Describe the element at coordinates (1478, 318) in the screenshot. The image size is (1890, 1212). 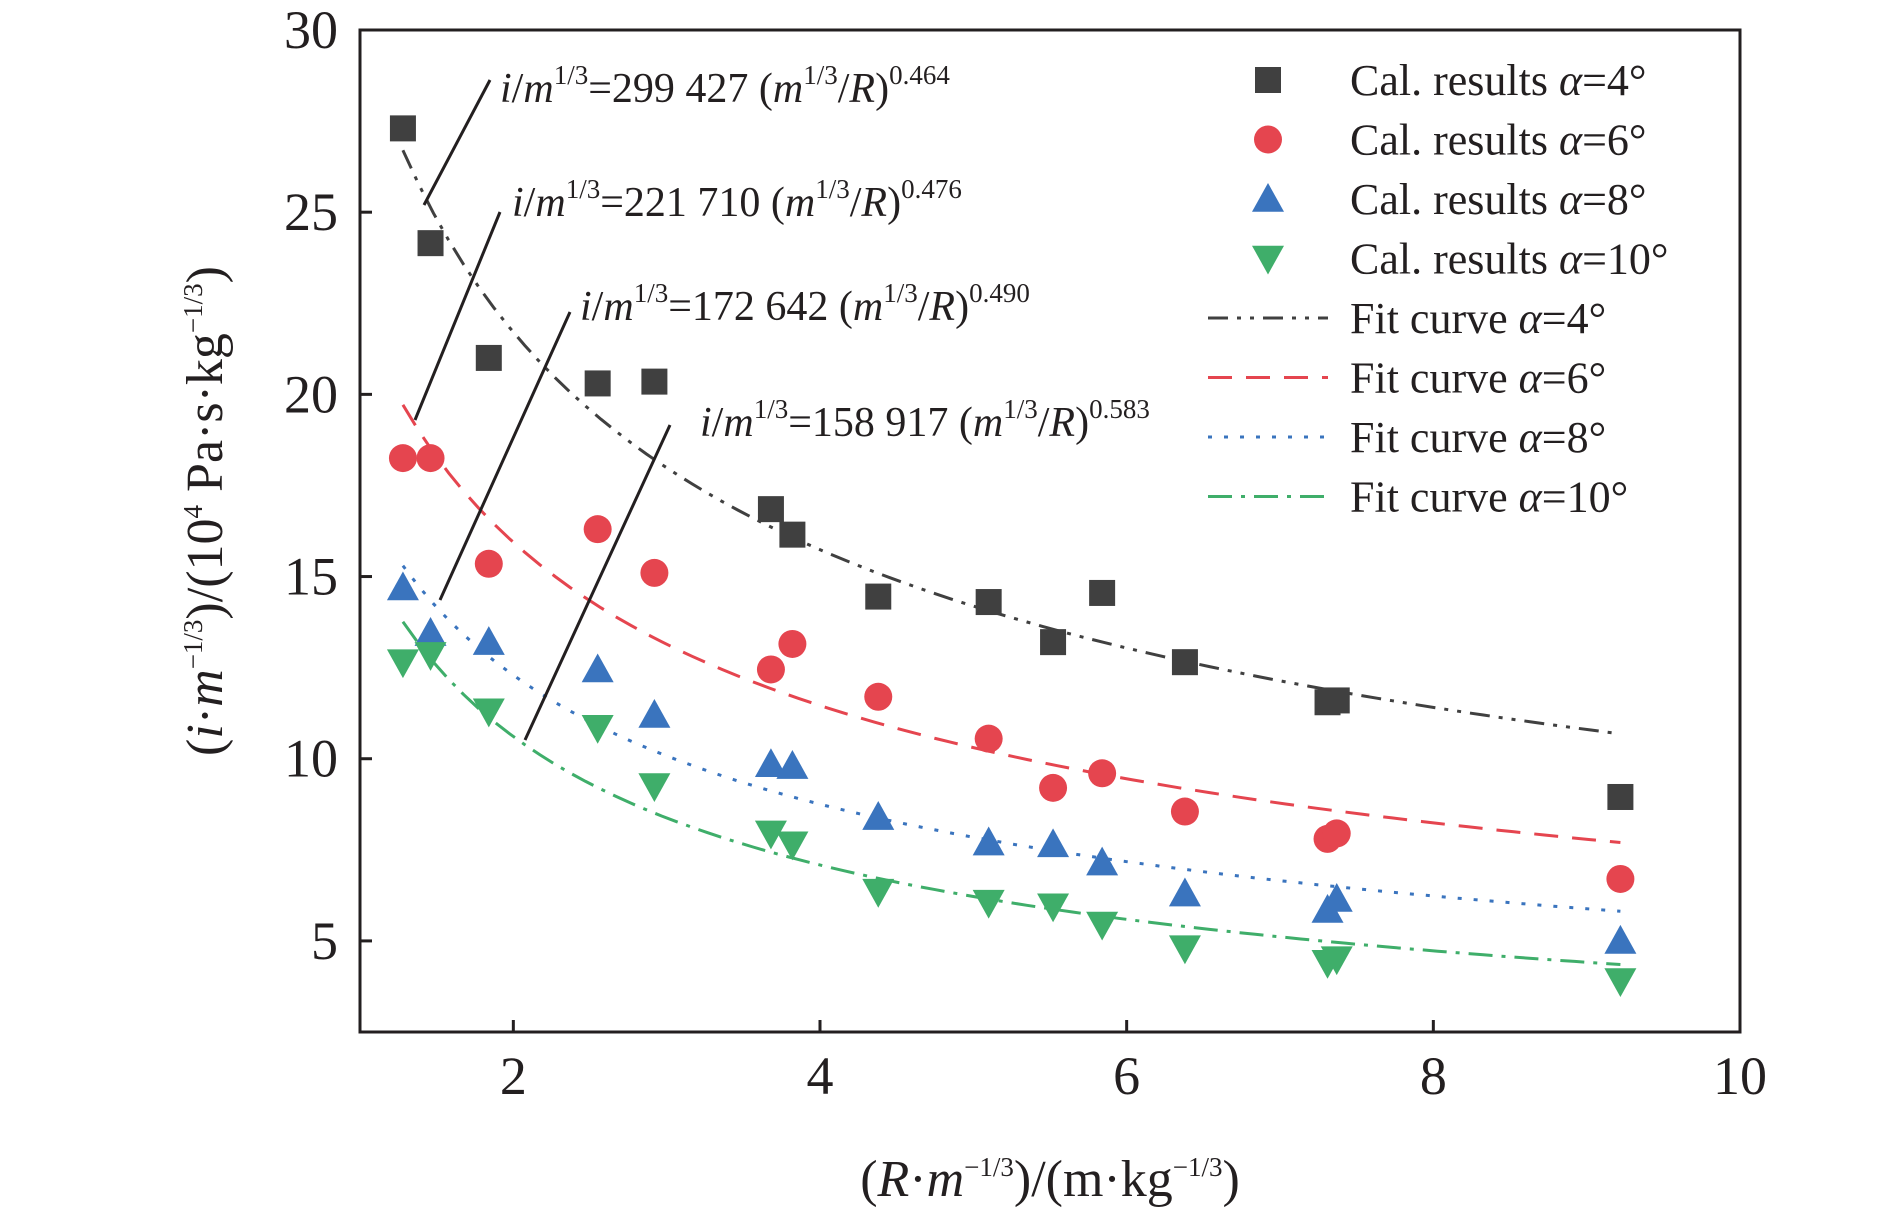
I see `legend-label: Fit curve α=4°` at that location.